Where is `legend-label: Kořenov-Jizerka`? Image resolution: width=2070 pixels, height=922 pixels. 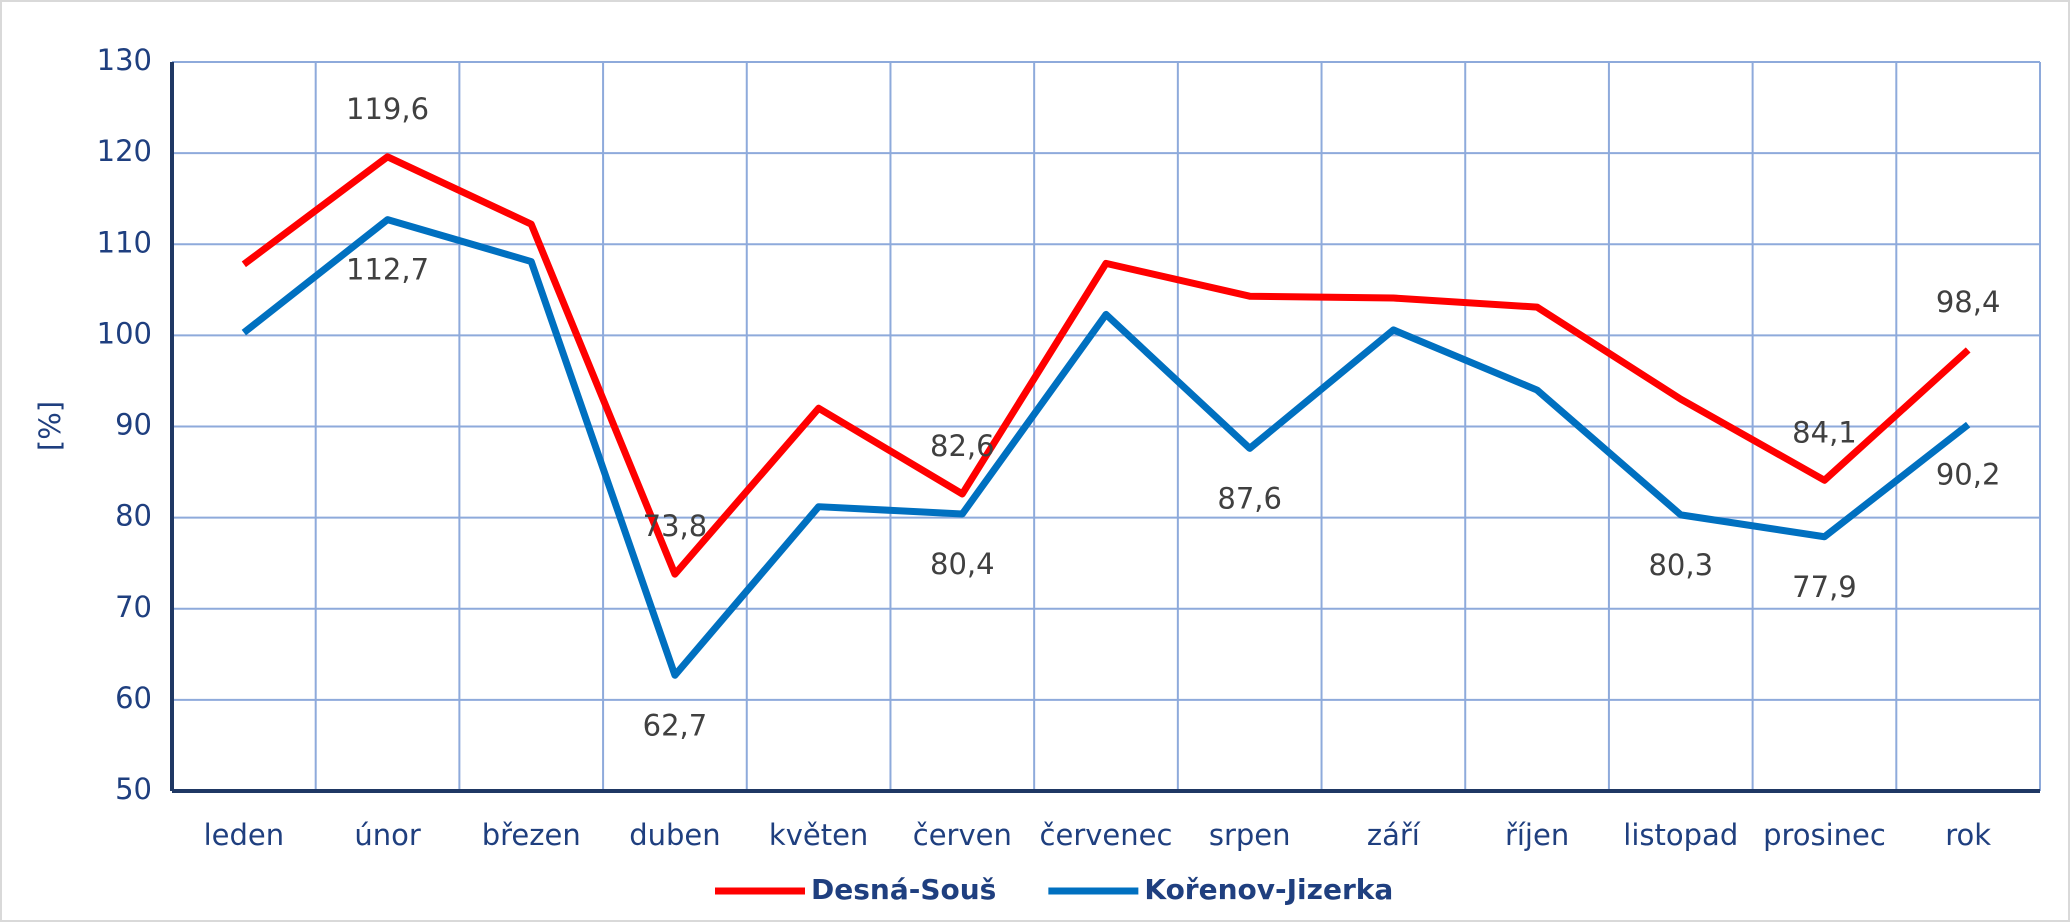
legend-label: Kořenov-Jizerka is located at coordinates (1268, 889).